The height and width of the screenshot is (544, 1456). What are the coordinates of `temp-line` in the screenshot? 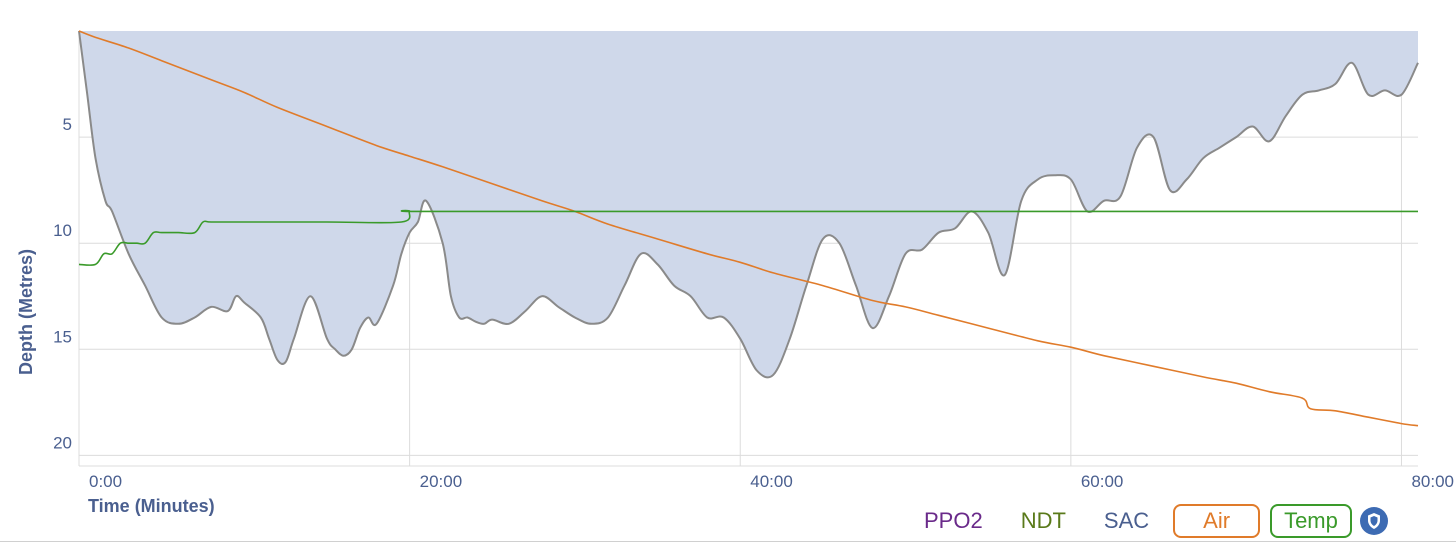 It's located at (748, 237).